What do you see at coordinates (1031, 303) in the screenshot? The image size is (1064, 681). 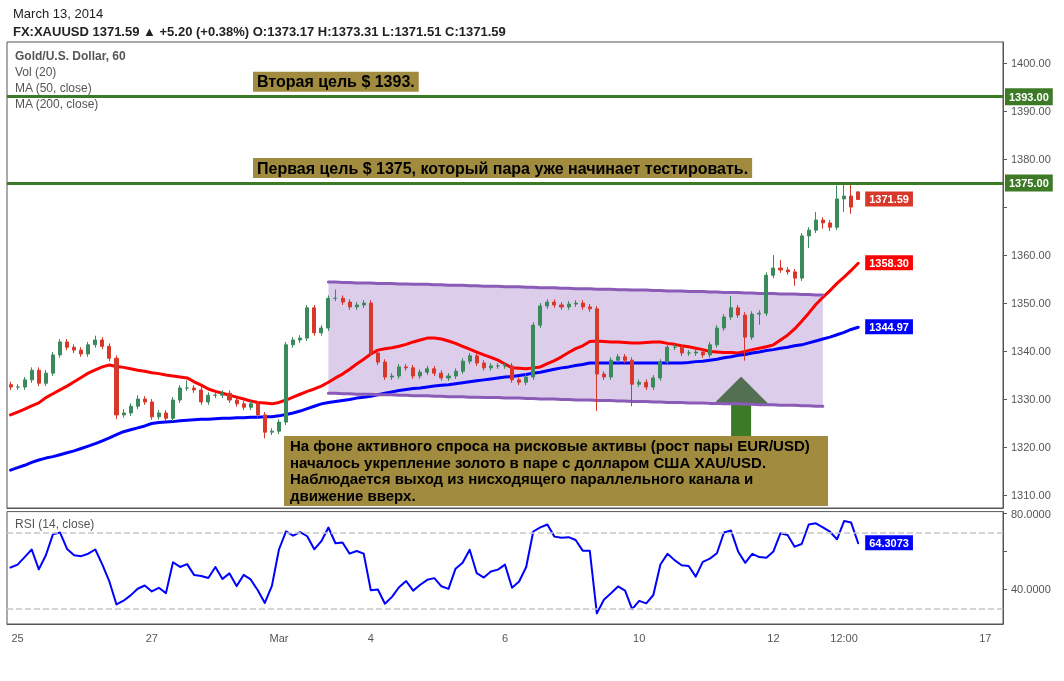 I see `y-tick-label: 1350.00` at bounding box center [1031, 303].